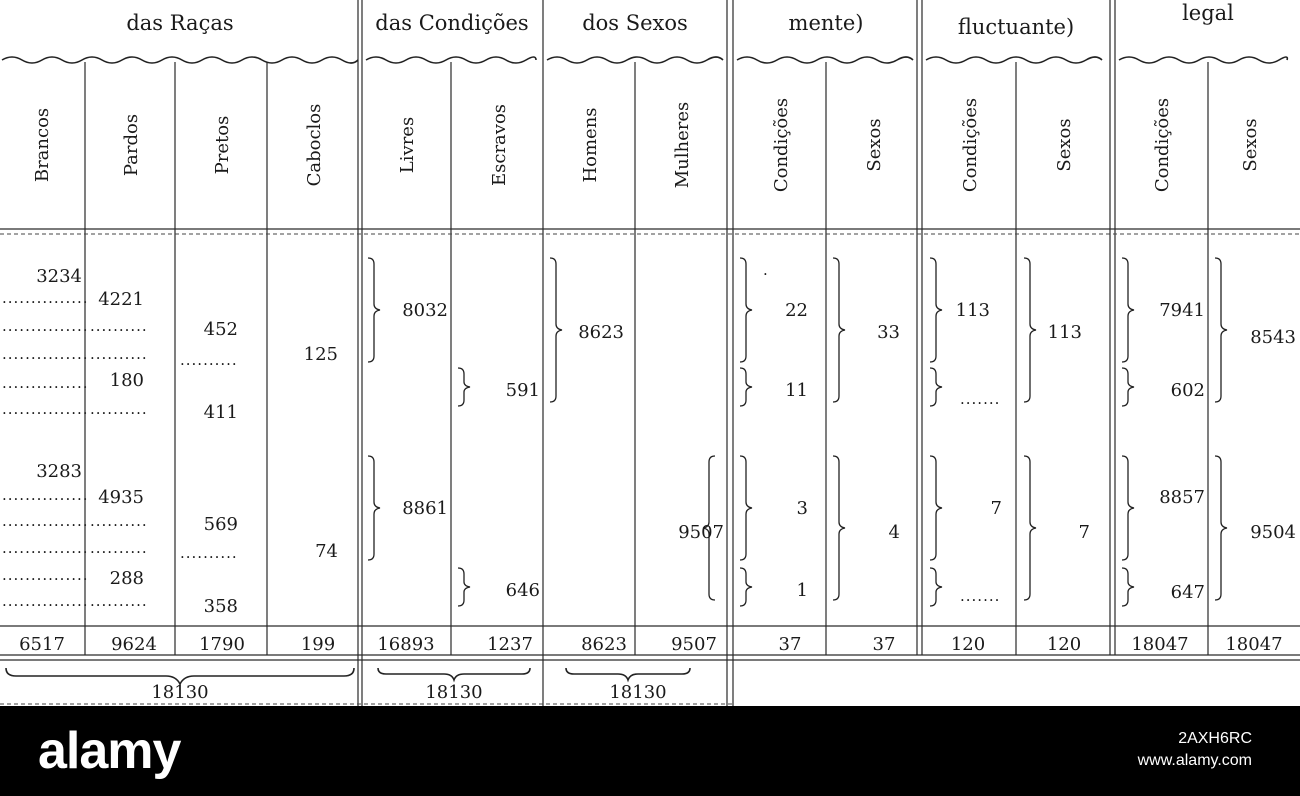 The image size is (1300, 796). I want to click on group-wave-rules, so click(645, 60).